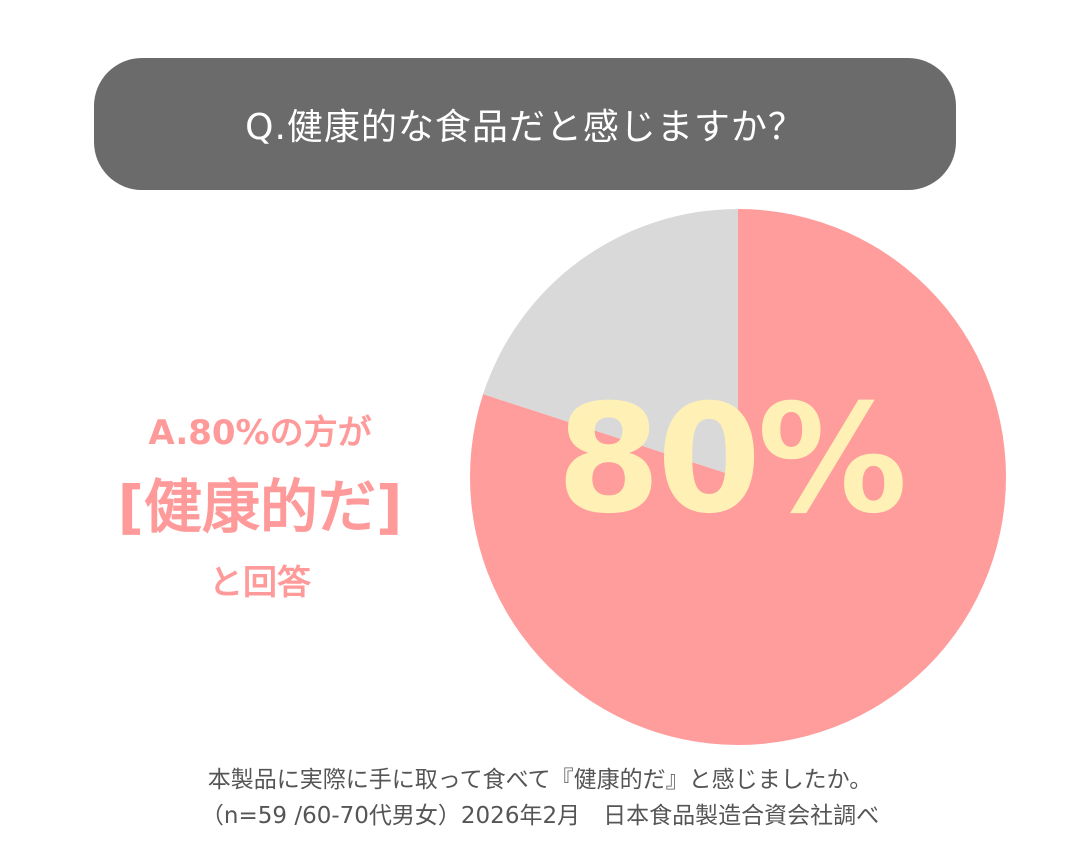  Describe the element at coordinates (525, 127) in the screenshot. I see `question-text: Q.健康的な食品だと感じますか？` at that location.